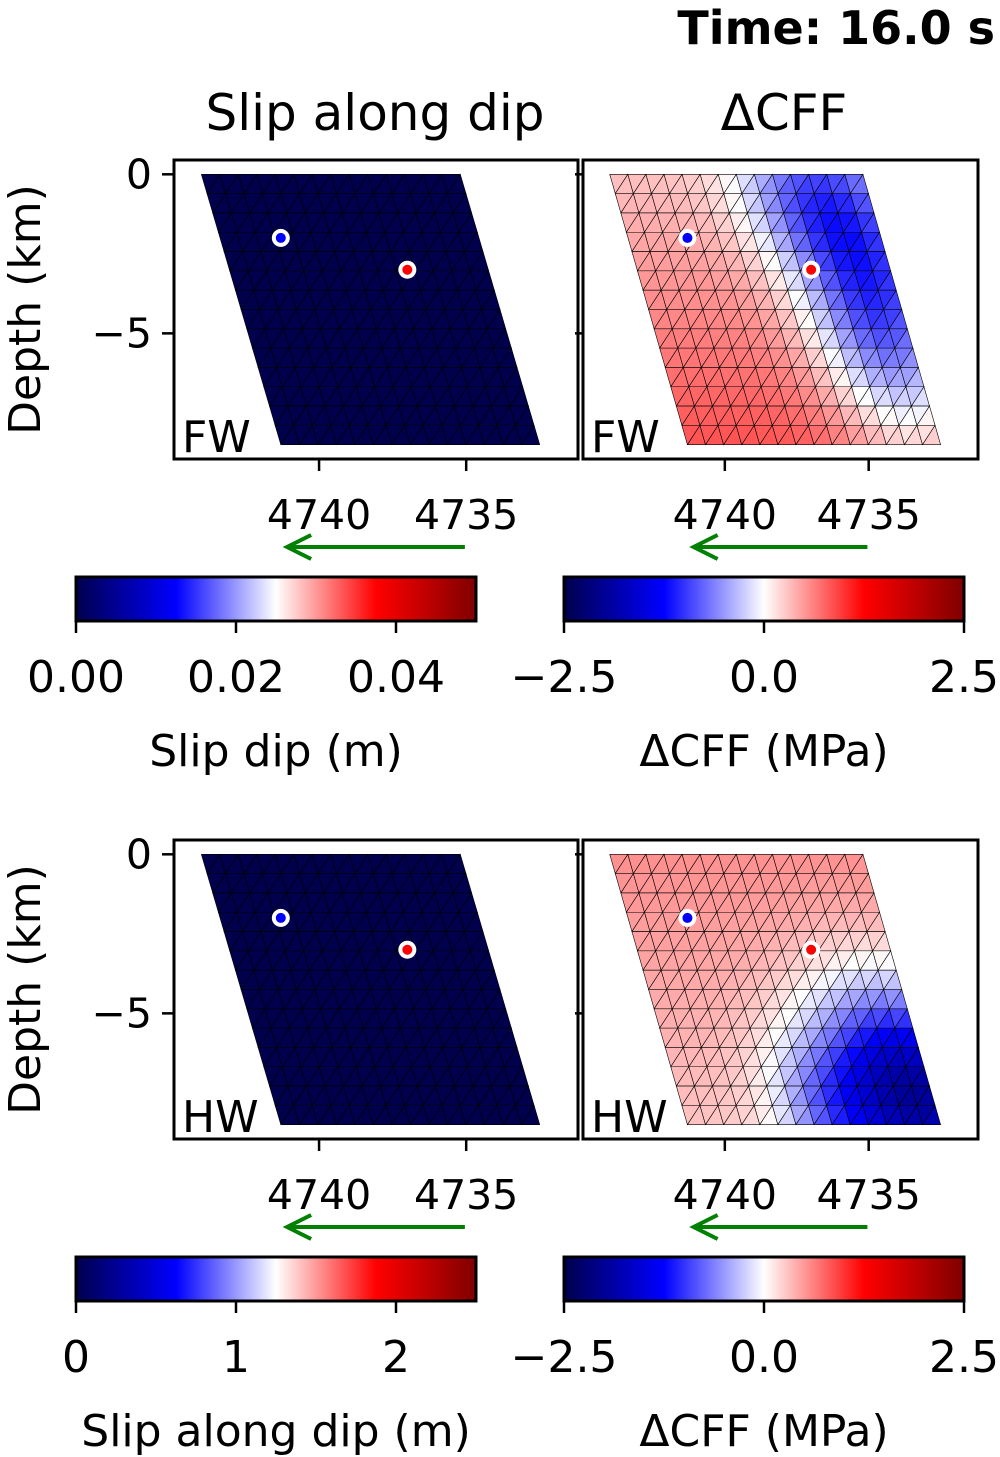  I want to click on colorbar-label: Slip along dip (m), so click(275, 1431).